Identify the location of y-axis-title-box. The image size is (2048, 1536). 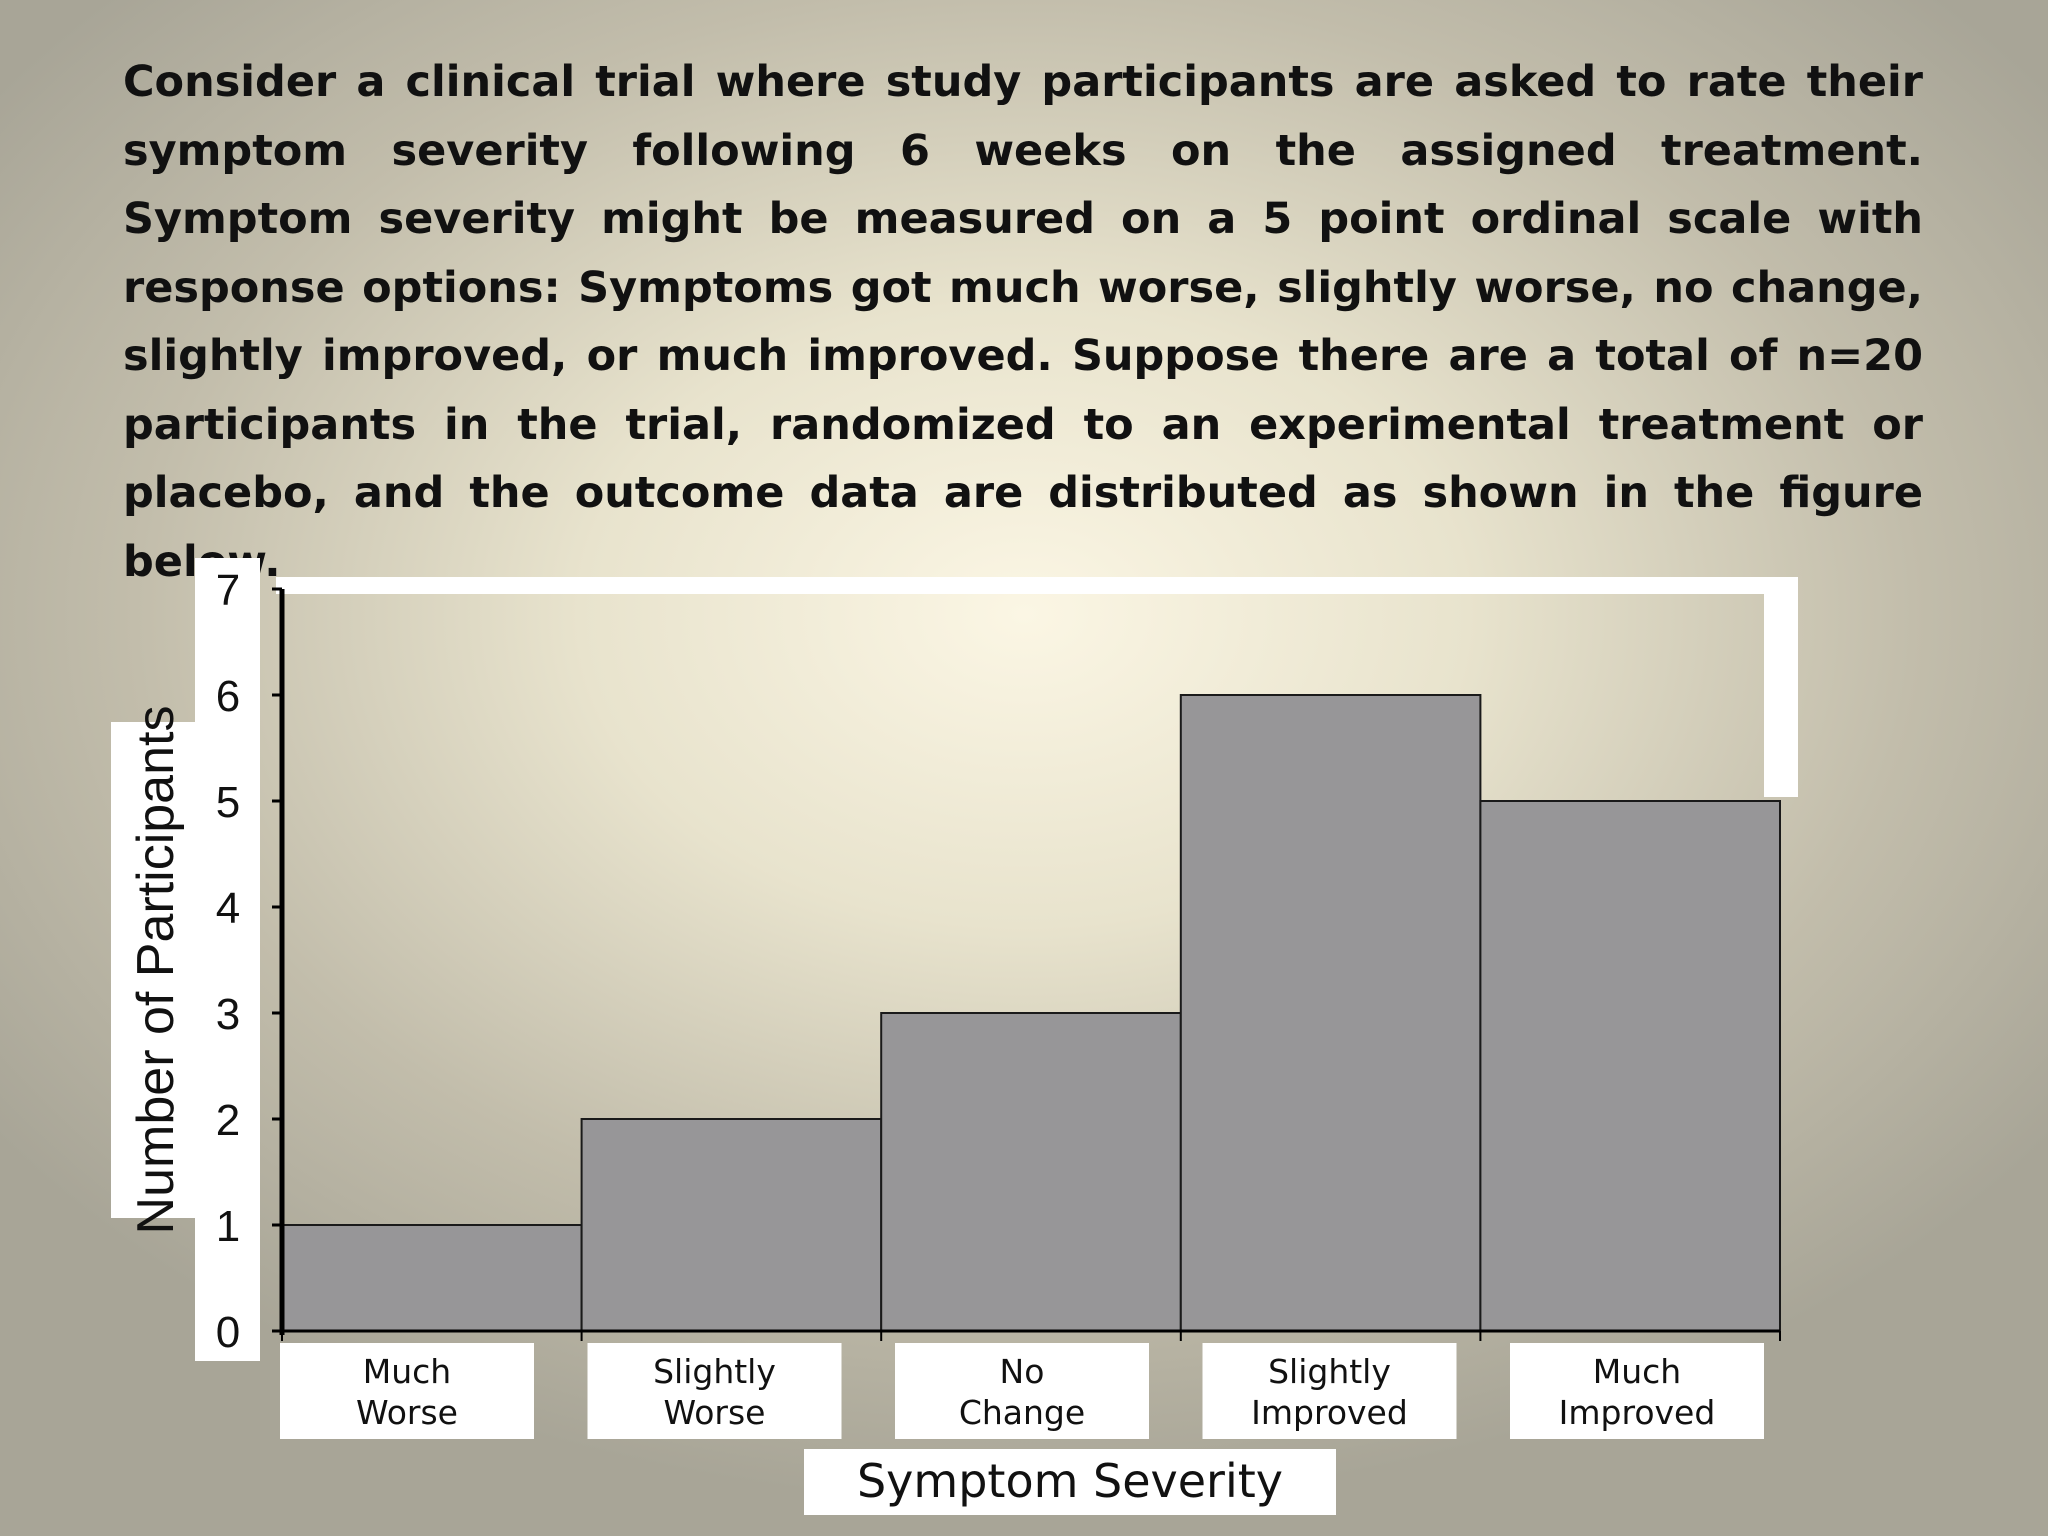
(153, 970).